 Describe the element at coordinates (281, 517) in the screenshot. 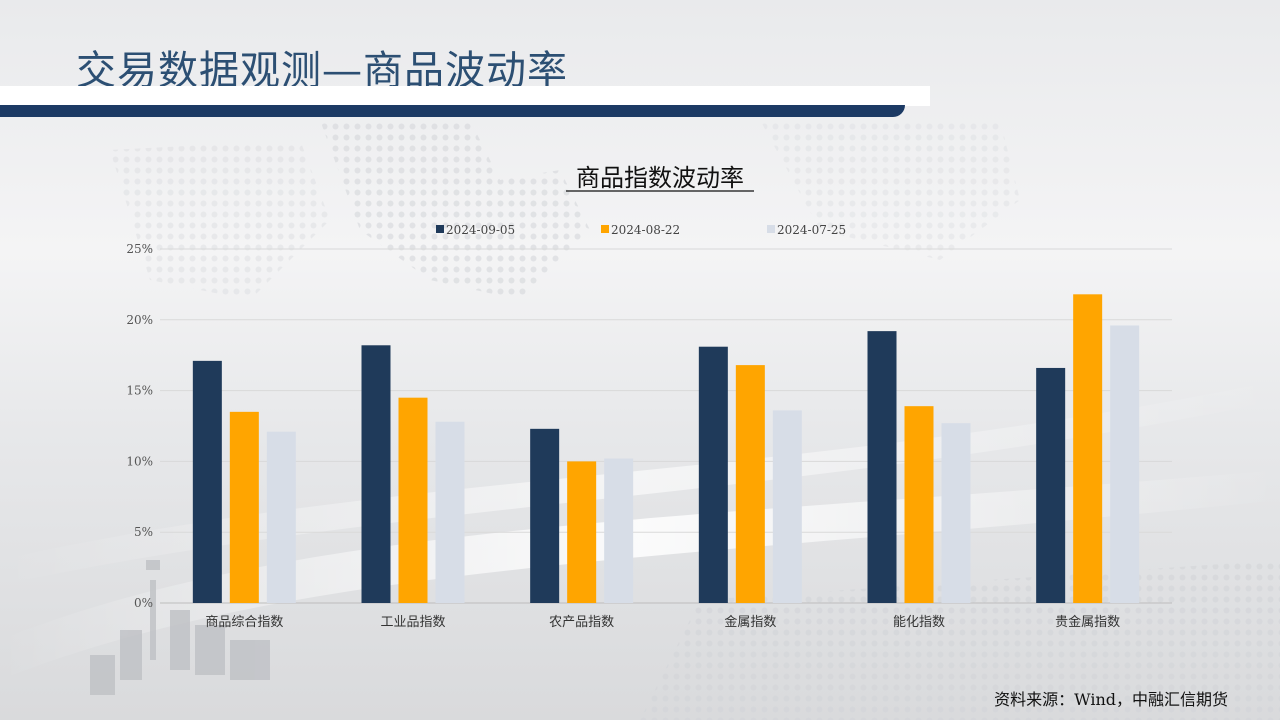

I see `bar-2024-07-25-商品综合指数` at that location.